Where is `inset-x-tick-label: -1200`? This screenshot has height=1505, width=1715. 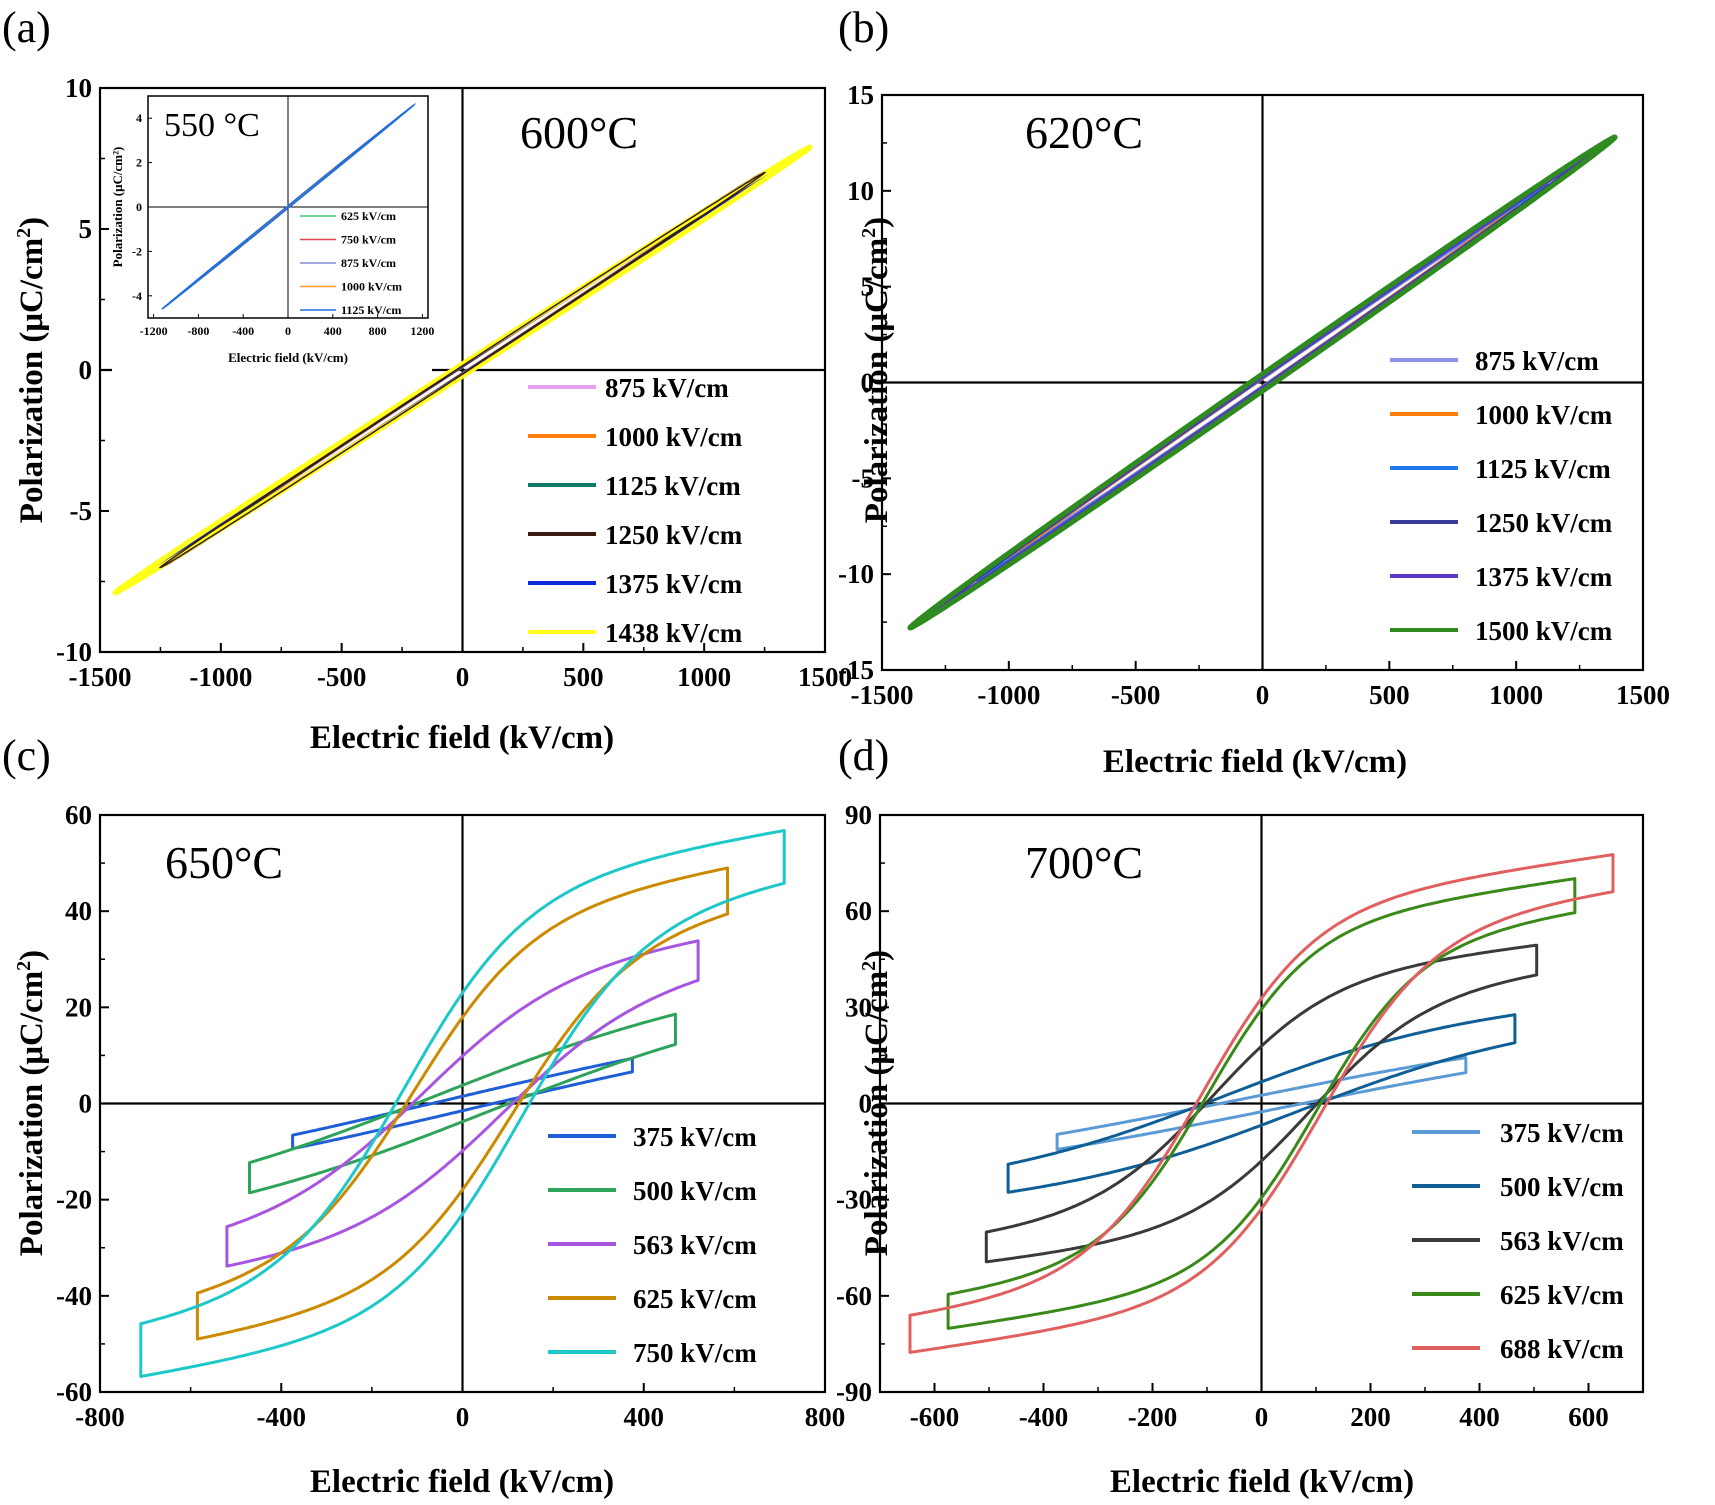
inset-x-tick-label: -1200 is located at coordinates (154, 331).